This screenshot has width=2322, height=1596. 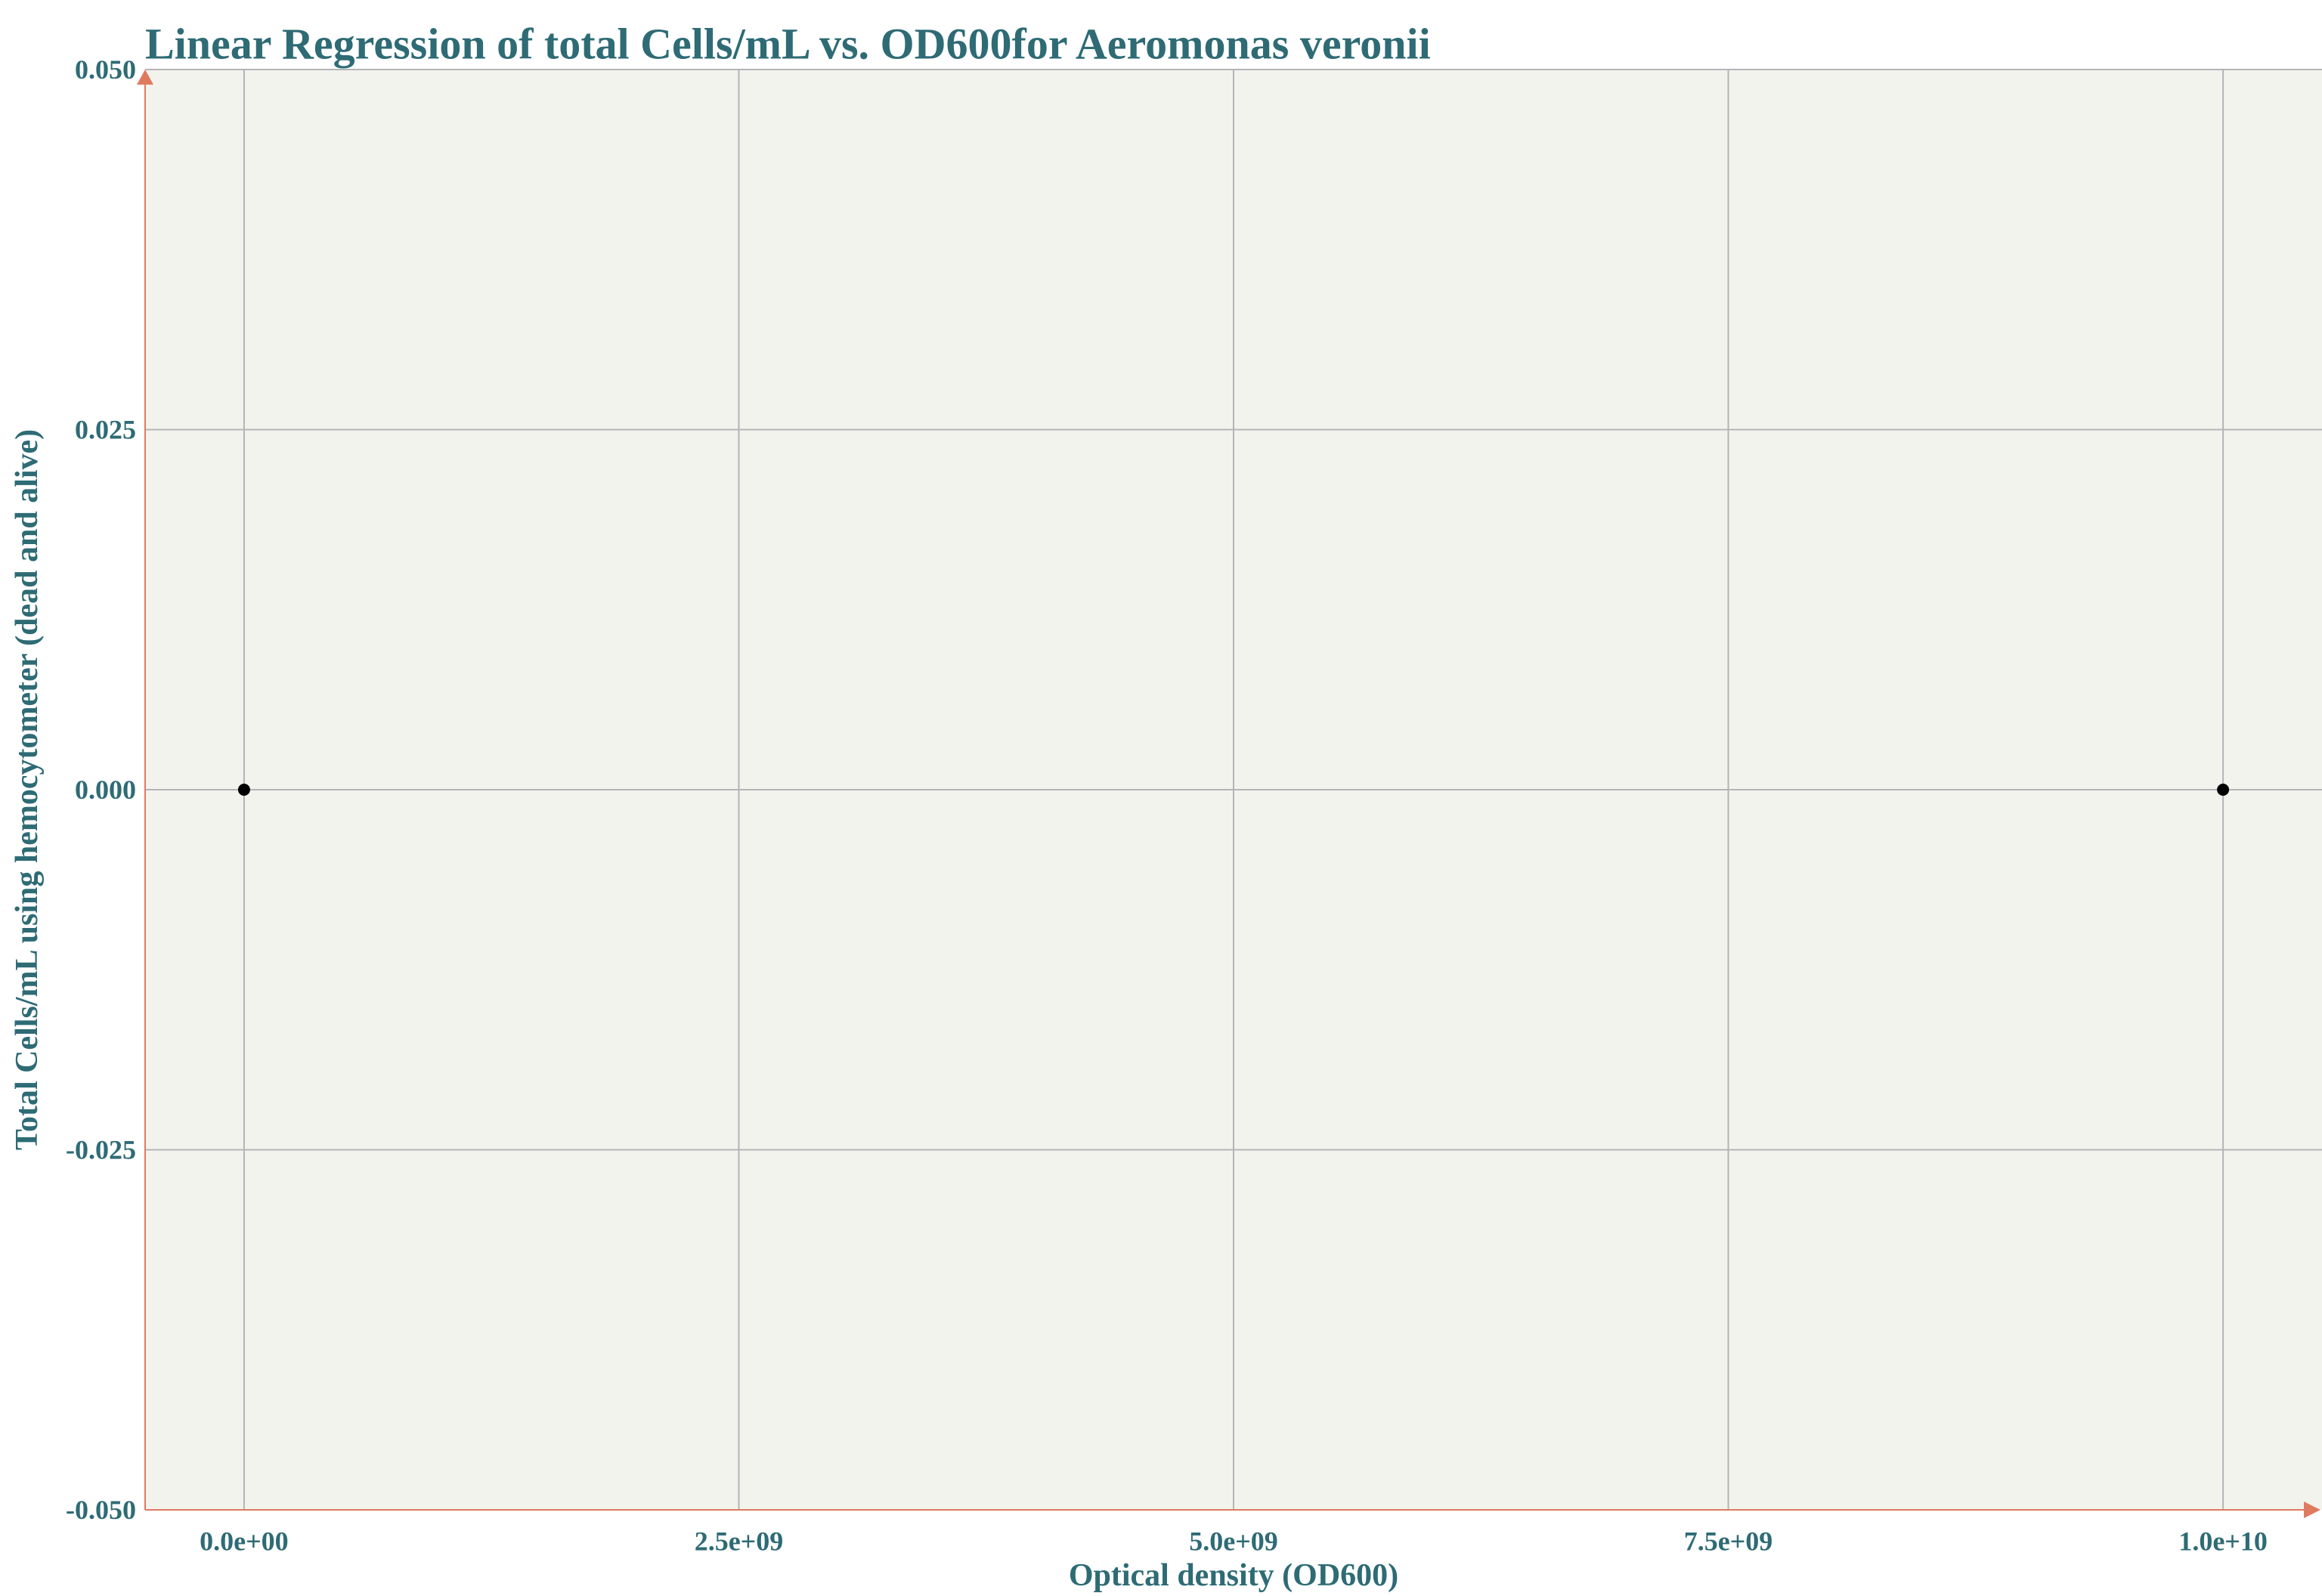 I want to click on x-tick-label: 1.0e+10, so click(x=2223, y=1541).